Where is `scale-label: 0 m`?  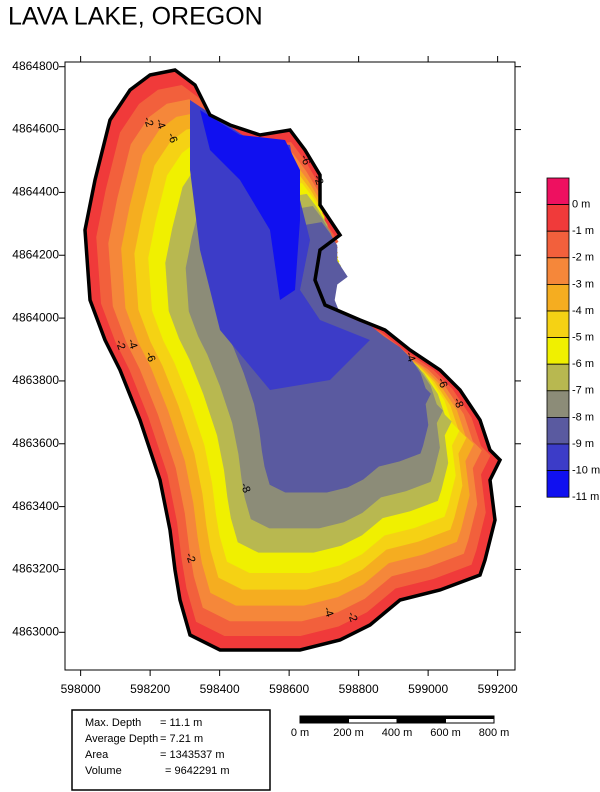
scale-label: 0 m is located at coordinates (300, 733).